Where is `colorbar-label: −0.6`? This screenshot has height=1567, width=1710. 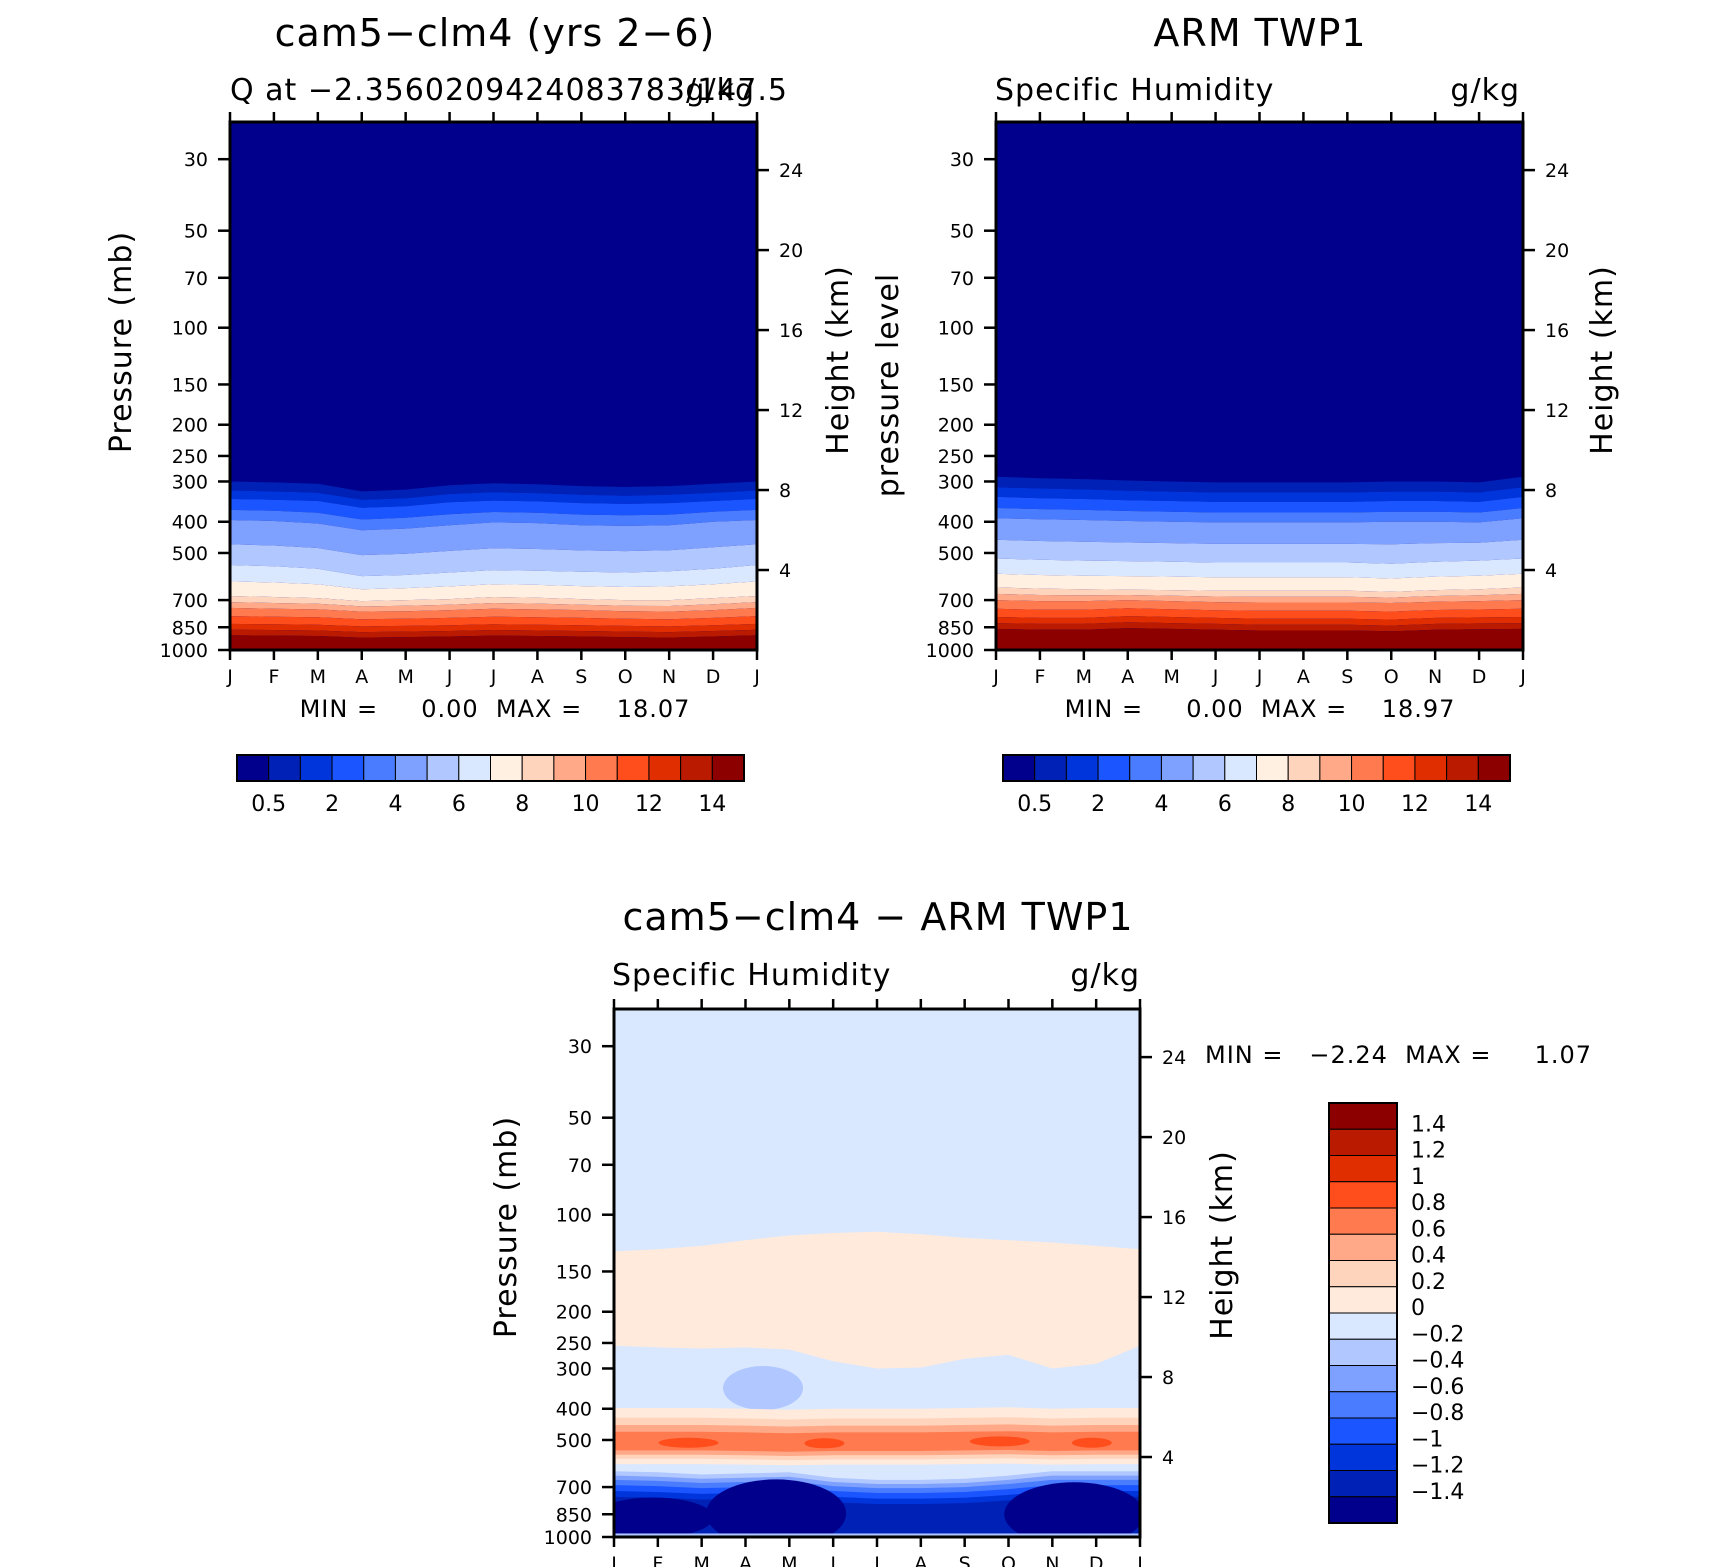
colorbar-label: −0.6 is located at coordinates (1437, 1387).